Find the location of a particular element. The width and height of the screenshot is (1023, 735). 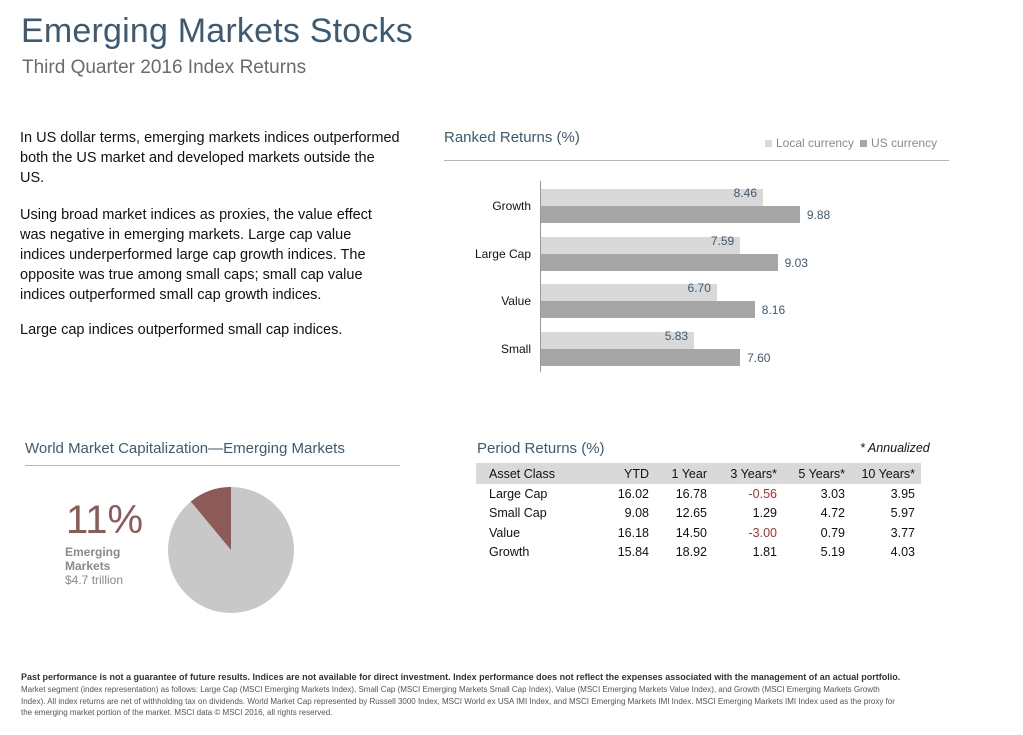

page-title: Emerging Markets Stocks is located at coordinates (217, 31).